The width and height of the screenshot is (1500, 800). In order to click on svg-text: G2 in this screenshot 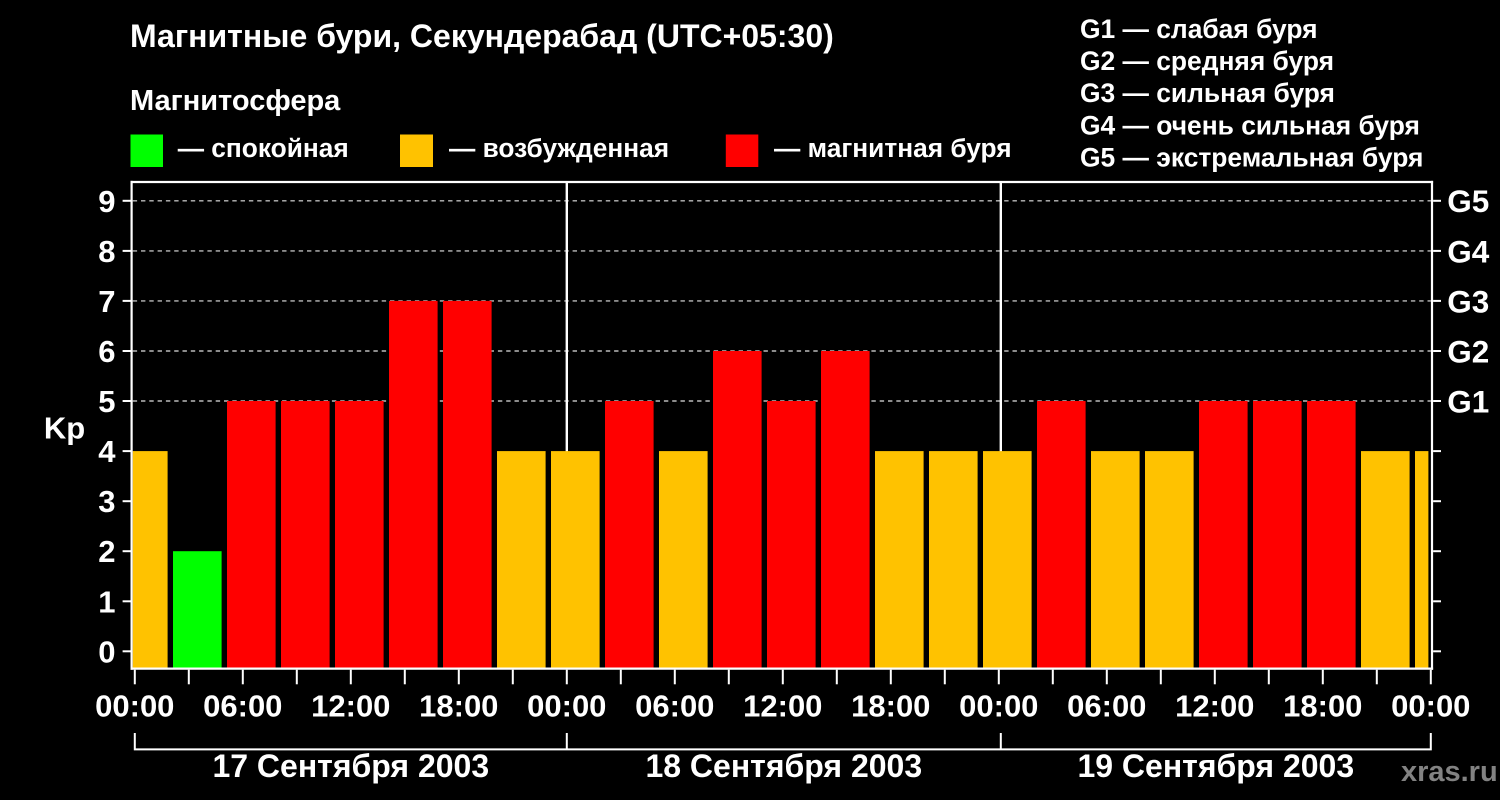, I will do `click(1468, 351)`.